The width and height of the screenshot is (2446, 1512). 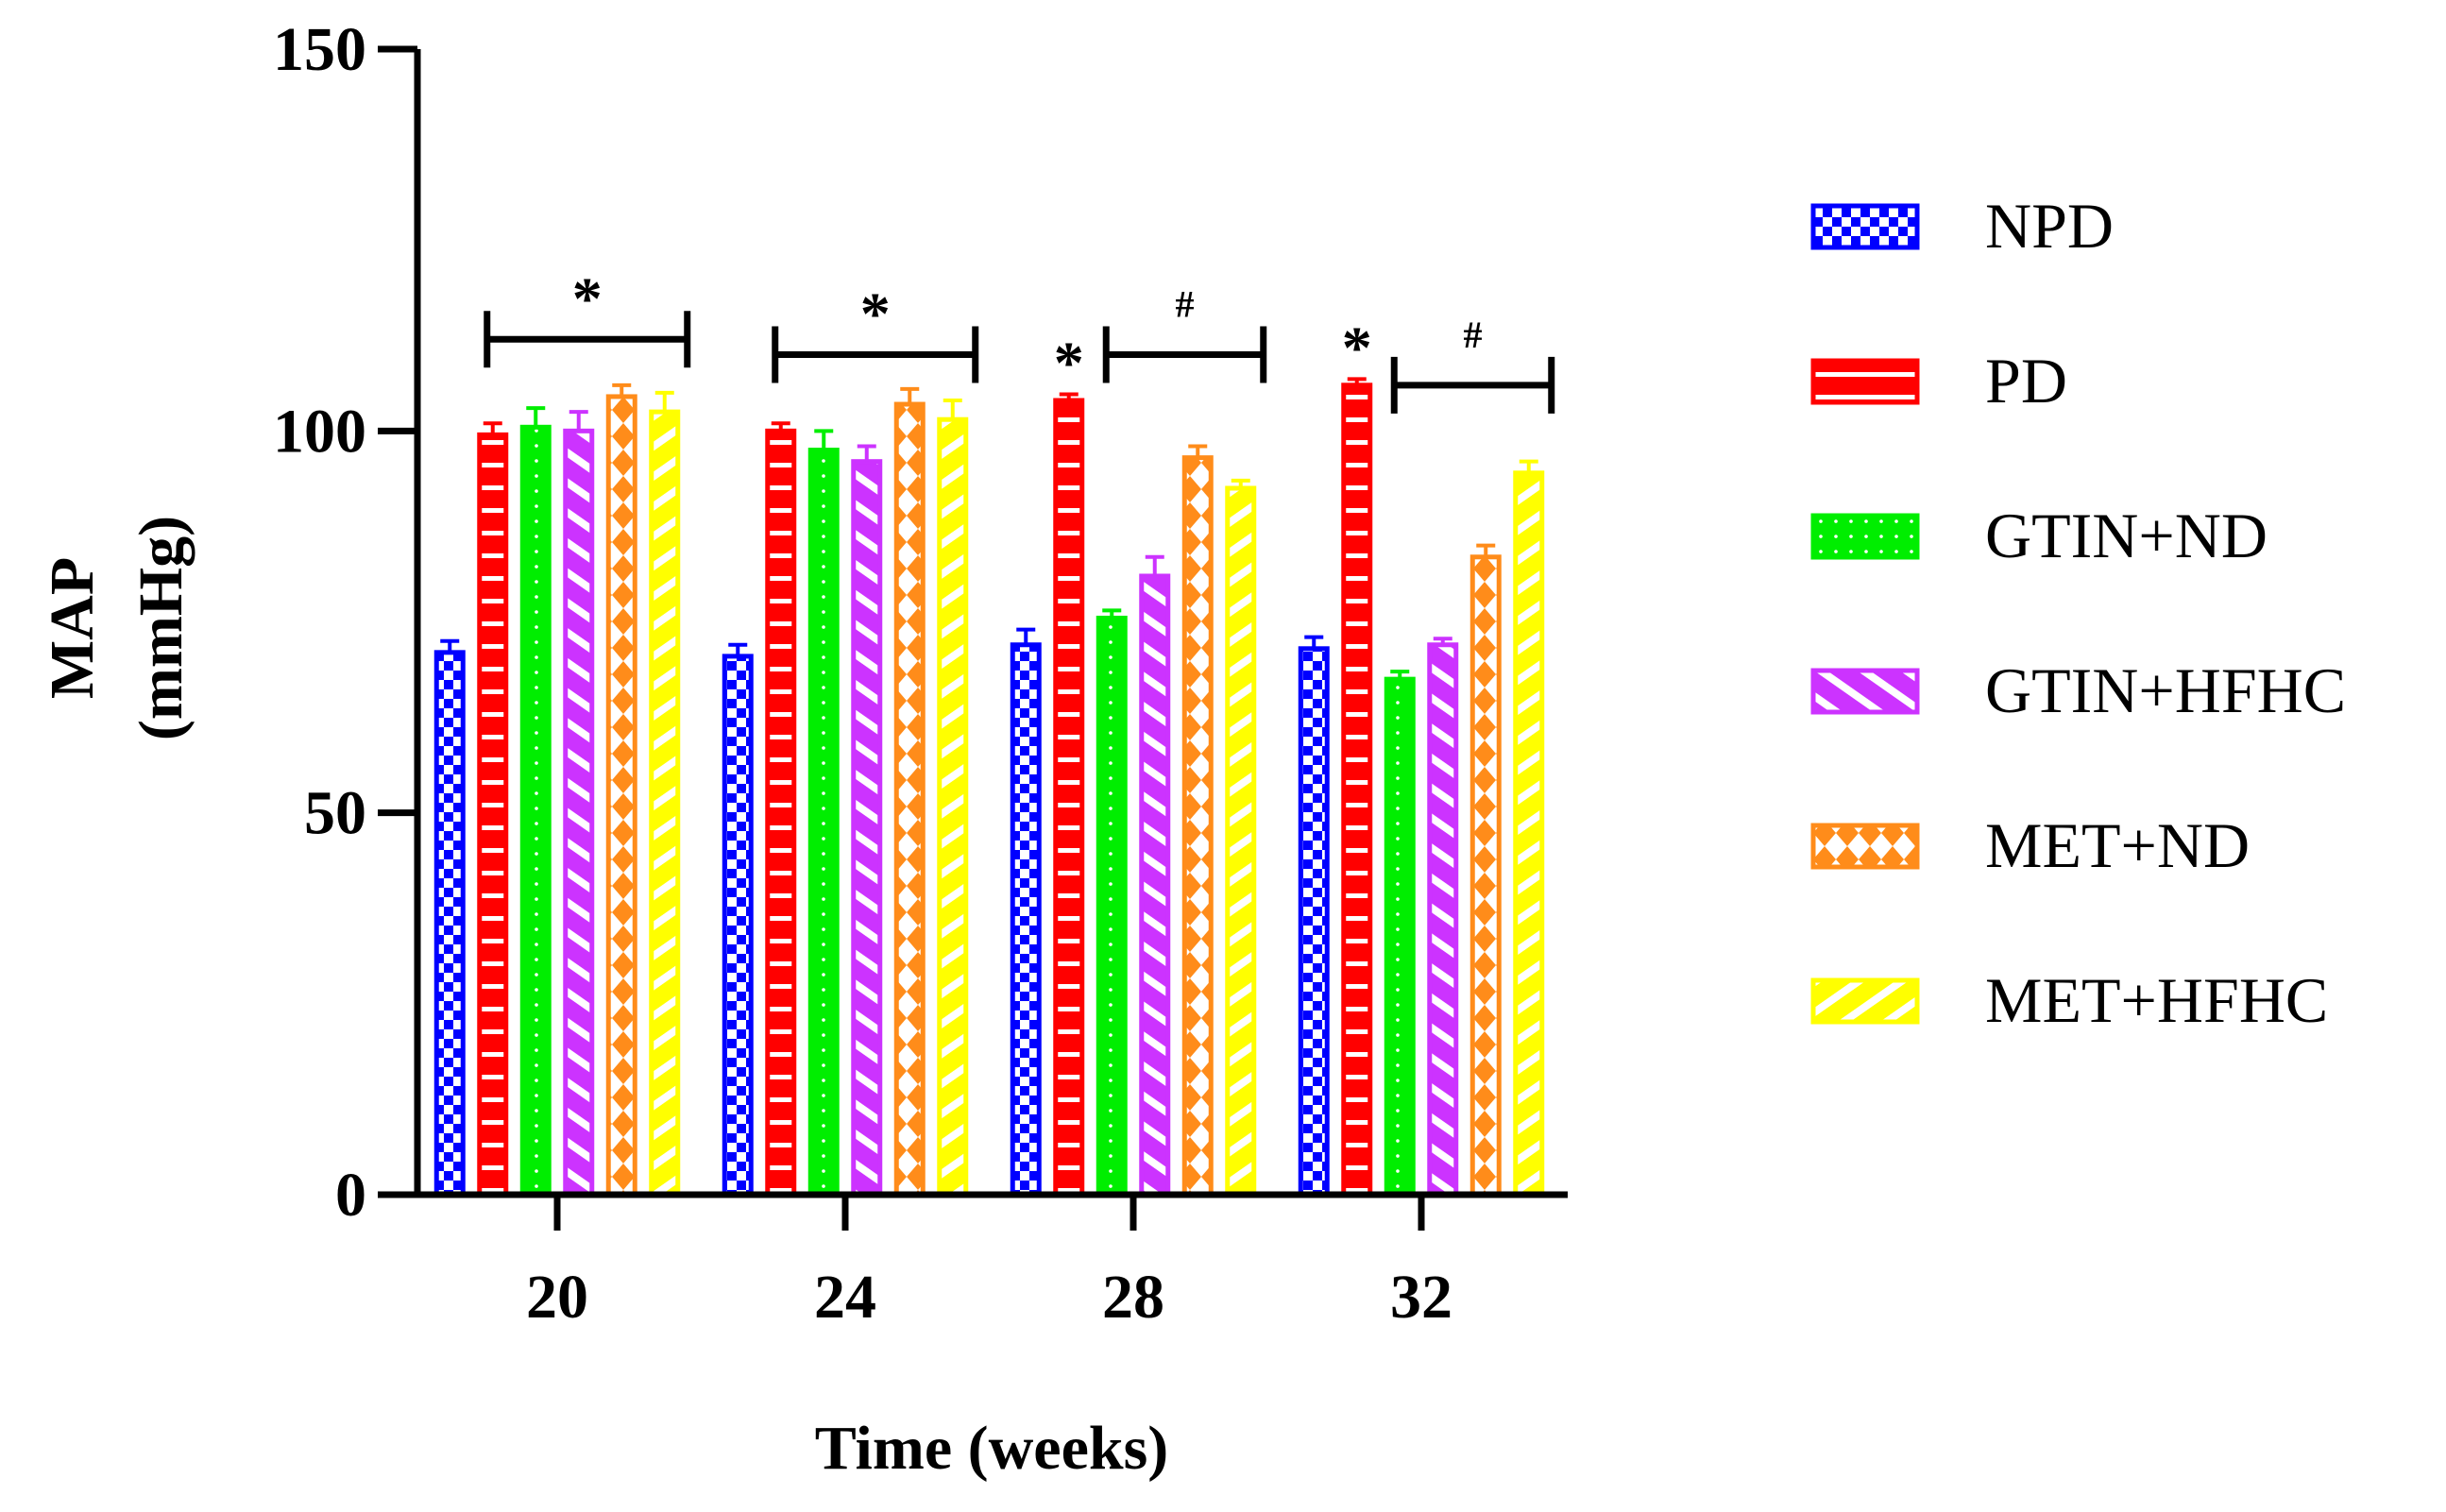 I want to click on legend-swatch-gtin-nd, so click(x=1865, y=537).